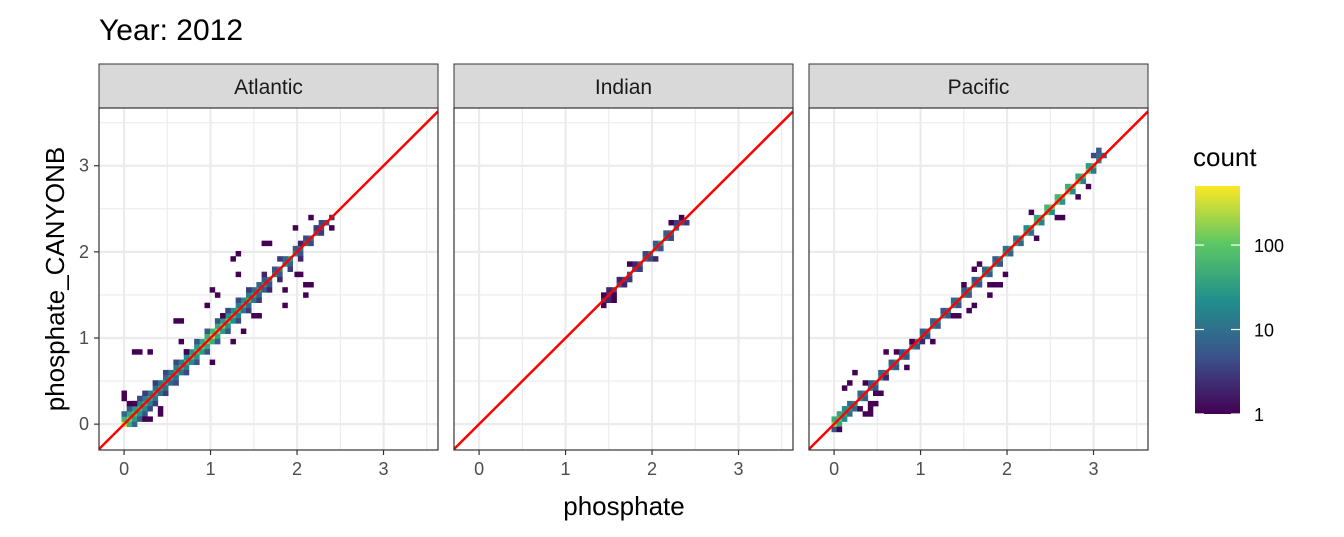 The image size is (1344, 537). Describe the element at coordinates (171, 30) in the screenshot. I see `chart-title: Year: 2012` at that location.